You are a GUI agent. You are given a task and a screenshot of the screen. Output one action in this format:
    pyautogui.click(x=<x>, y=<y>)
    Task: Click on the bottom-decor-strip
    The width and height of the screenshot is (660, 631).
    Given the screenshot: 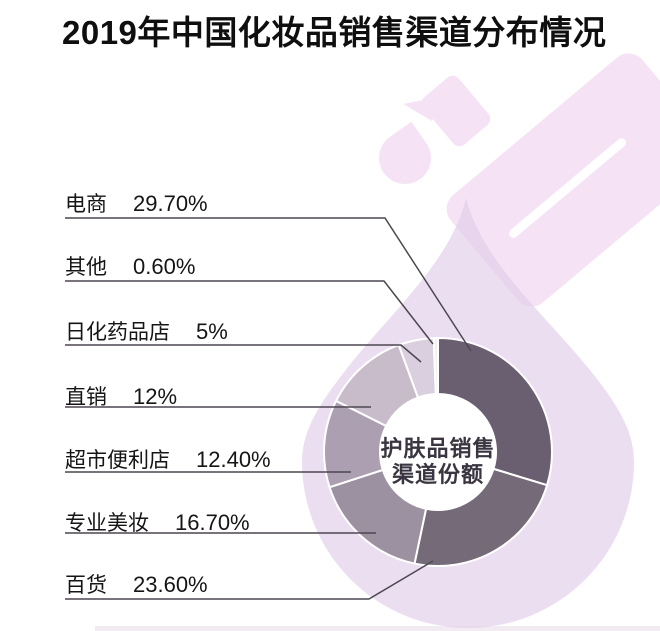 What is the action you would take?
    pyautogui.click(x=377, y=628)
    